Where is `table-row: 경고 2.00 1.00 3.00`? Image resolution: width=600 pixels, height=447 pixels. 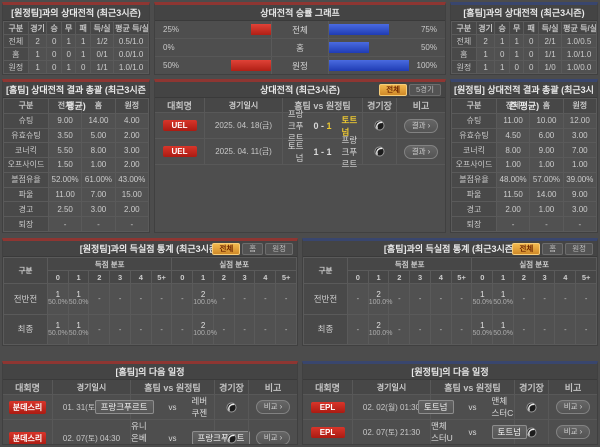 table-row: 경고 2.00 1.00 3.00 is located at coordinates (524, 209).